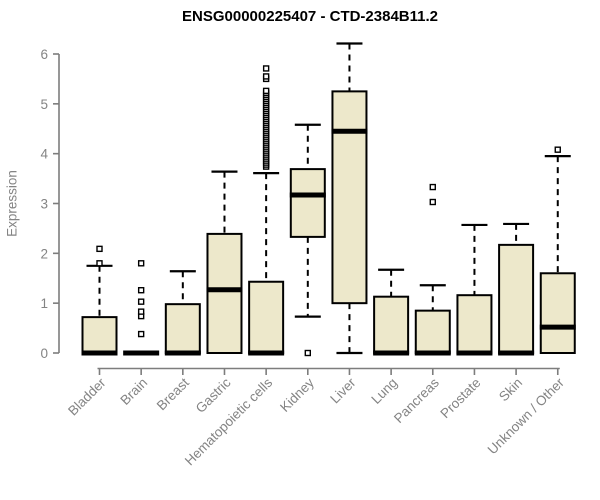  Describe the element at coordinates (297, 395) in the screenshot. I see `x-tick-label-kidney: Kidney` at that location.